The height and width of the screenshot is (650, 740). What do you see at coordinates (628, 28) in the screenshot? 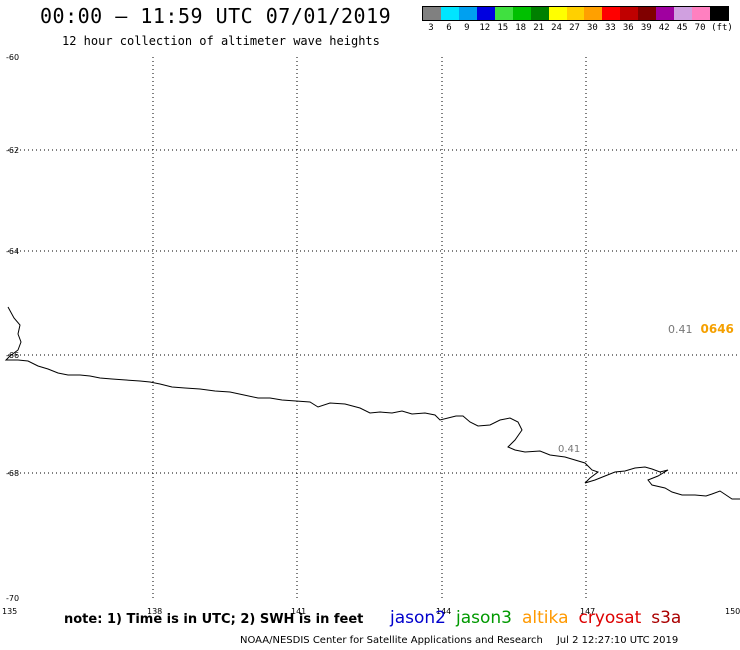
I see `scale-label: 36` at bounding box center [628, 28].